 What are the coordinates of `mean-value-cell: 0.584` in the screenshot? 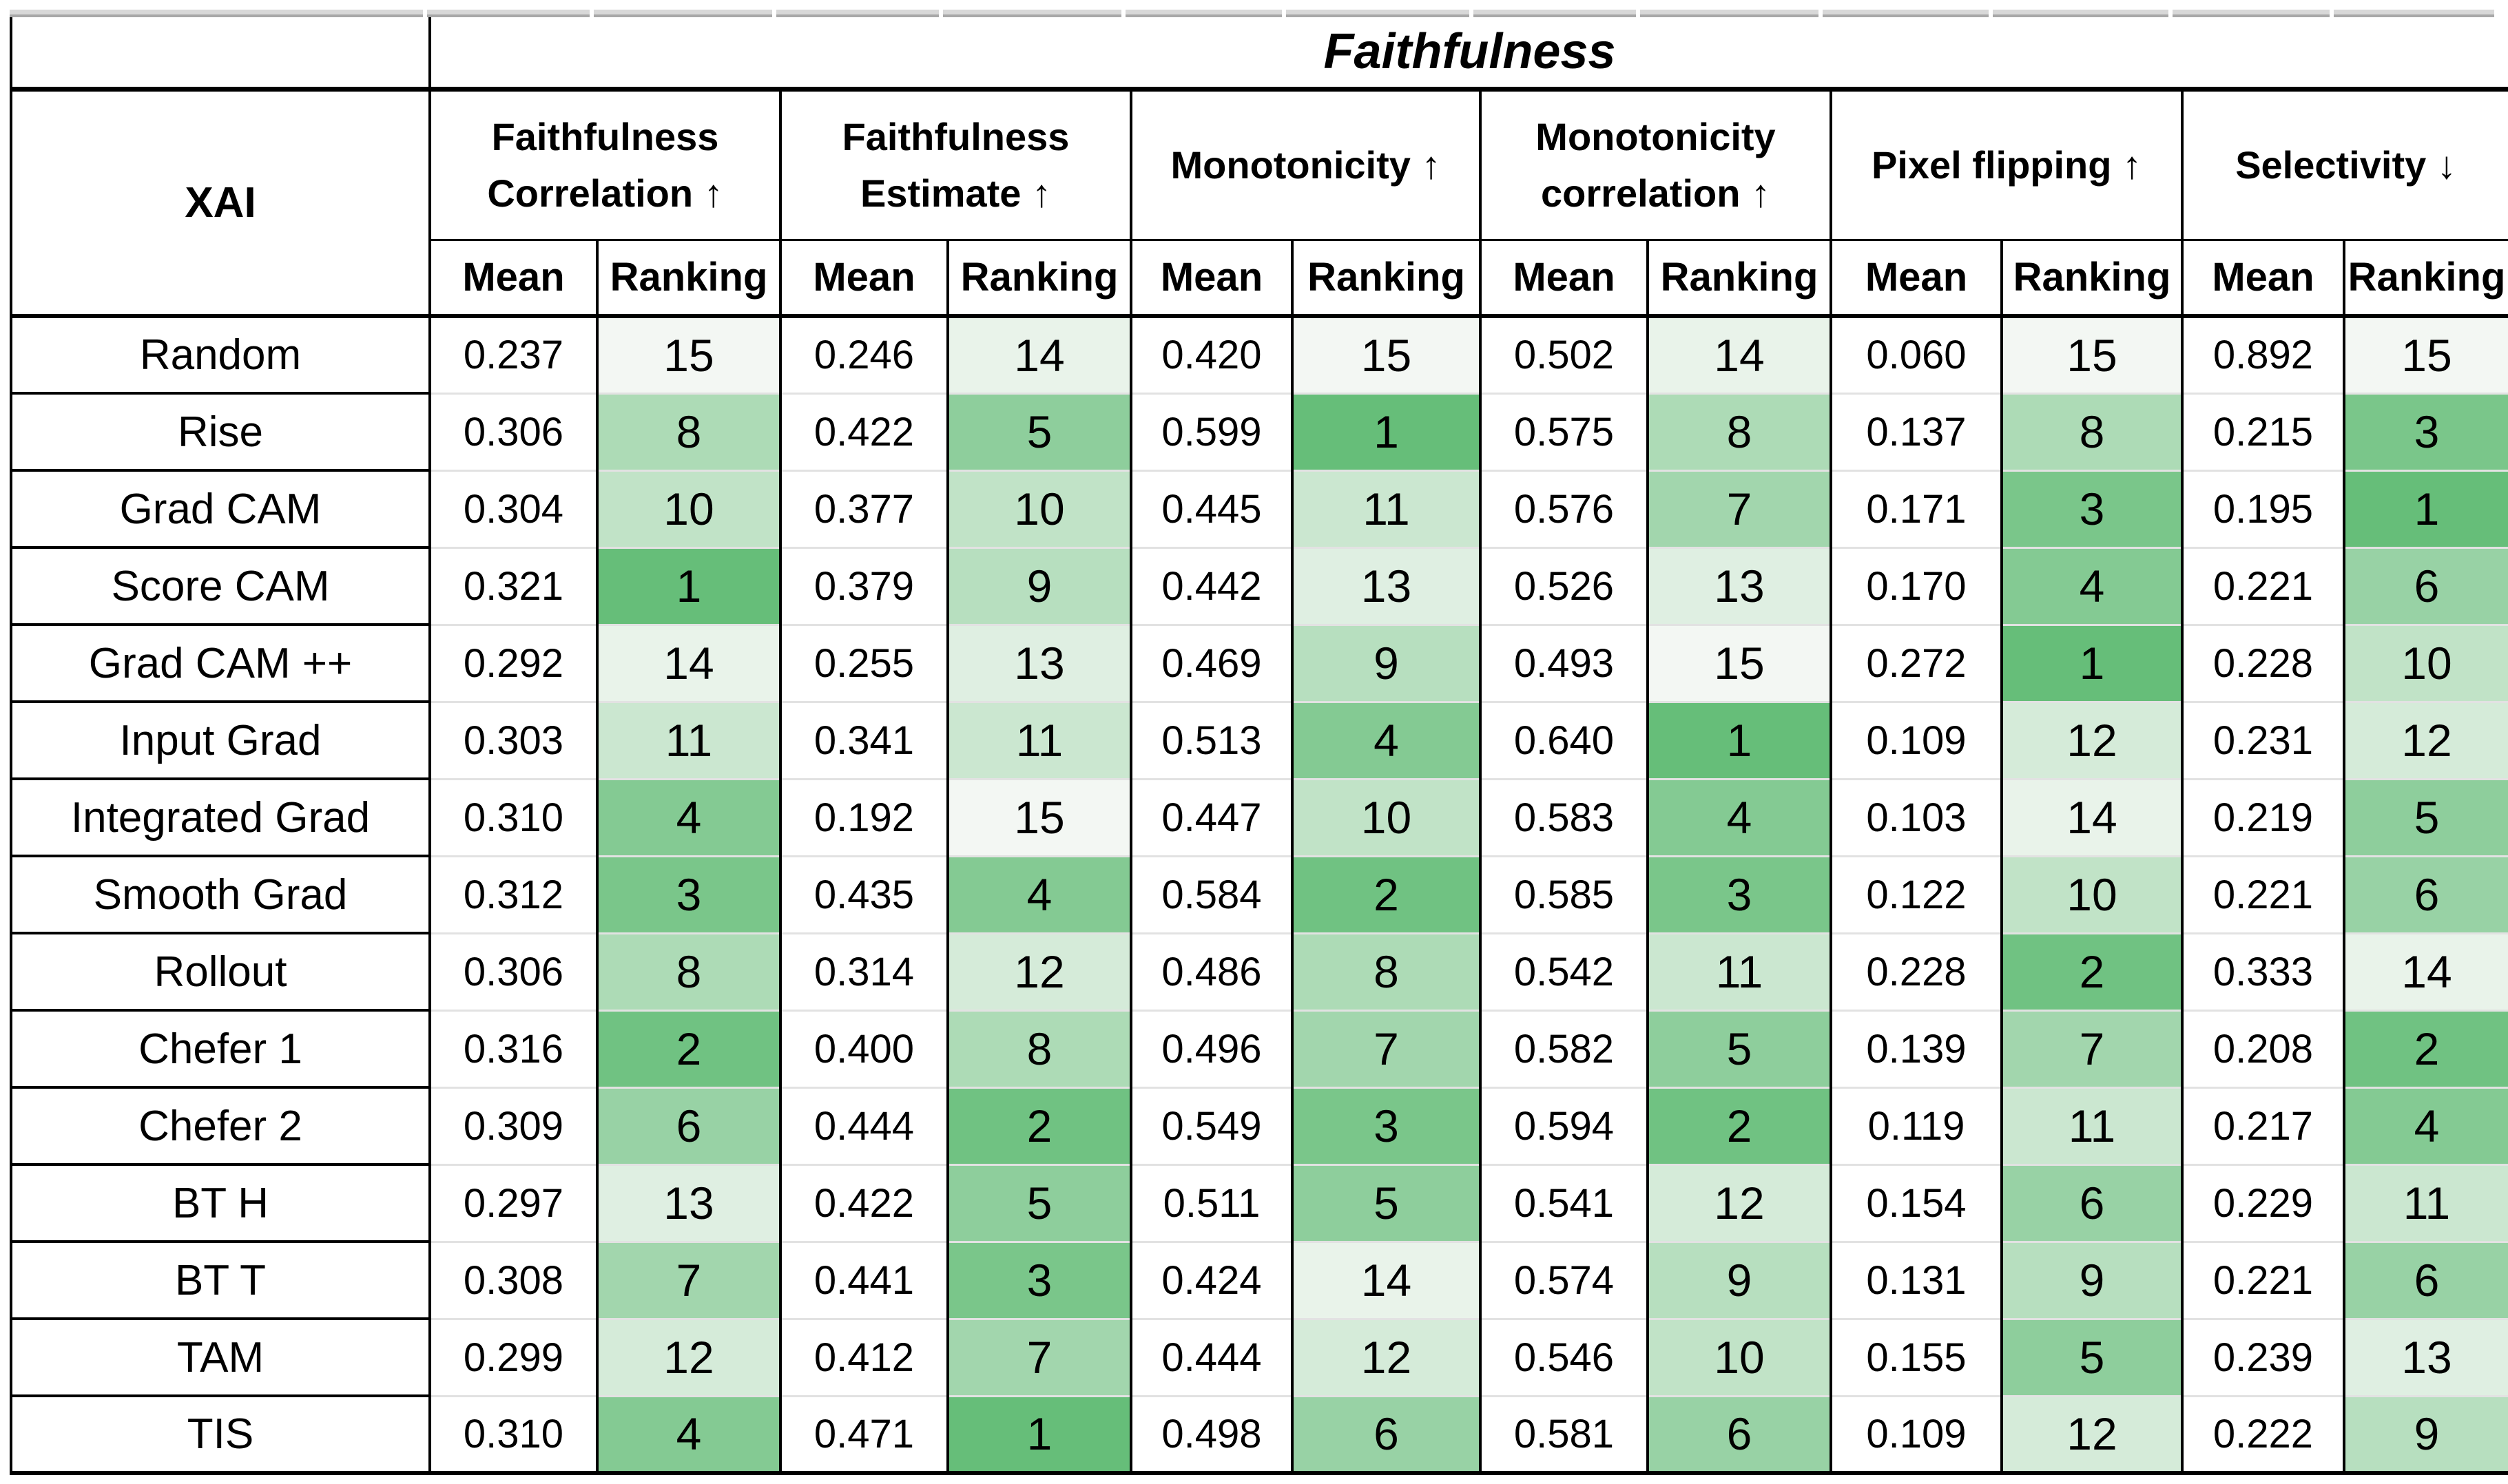 It's located at (1211, 894).